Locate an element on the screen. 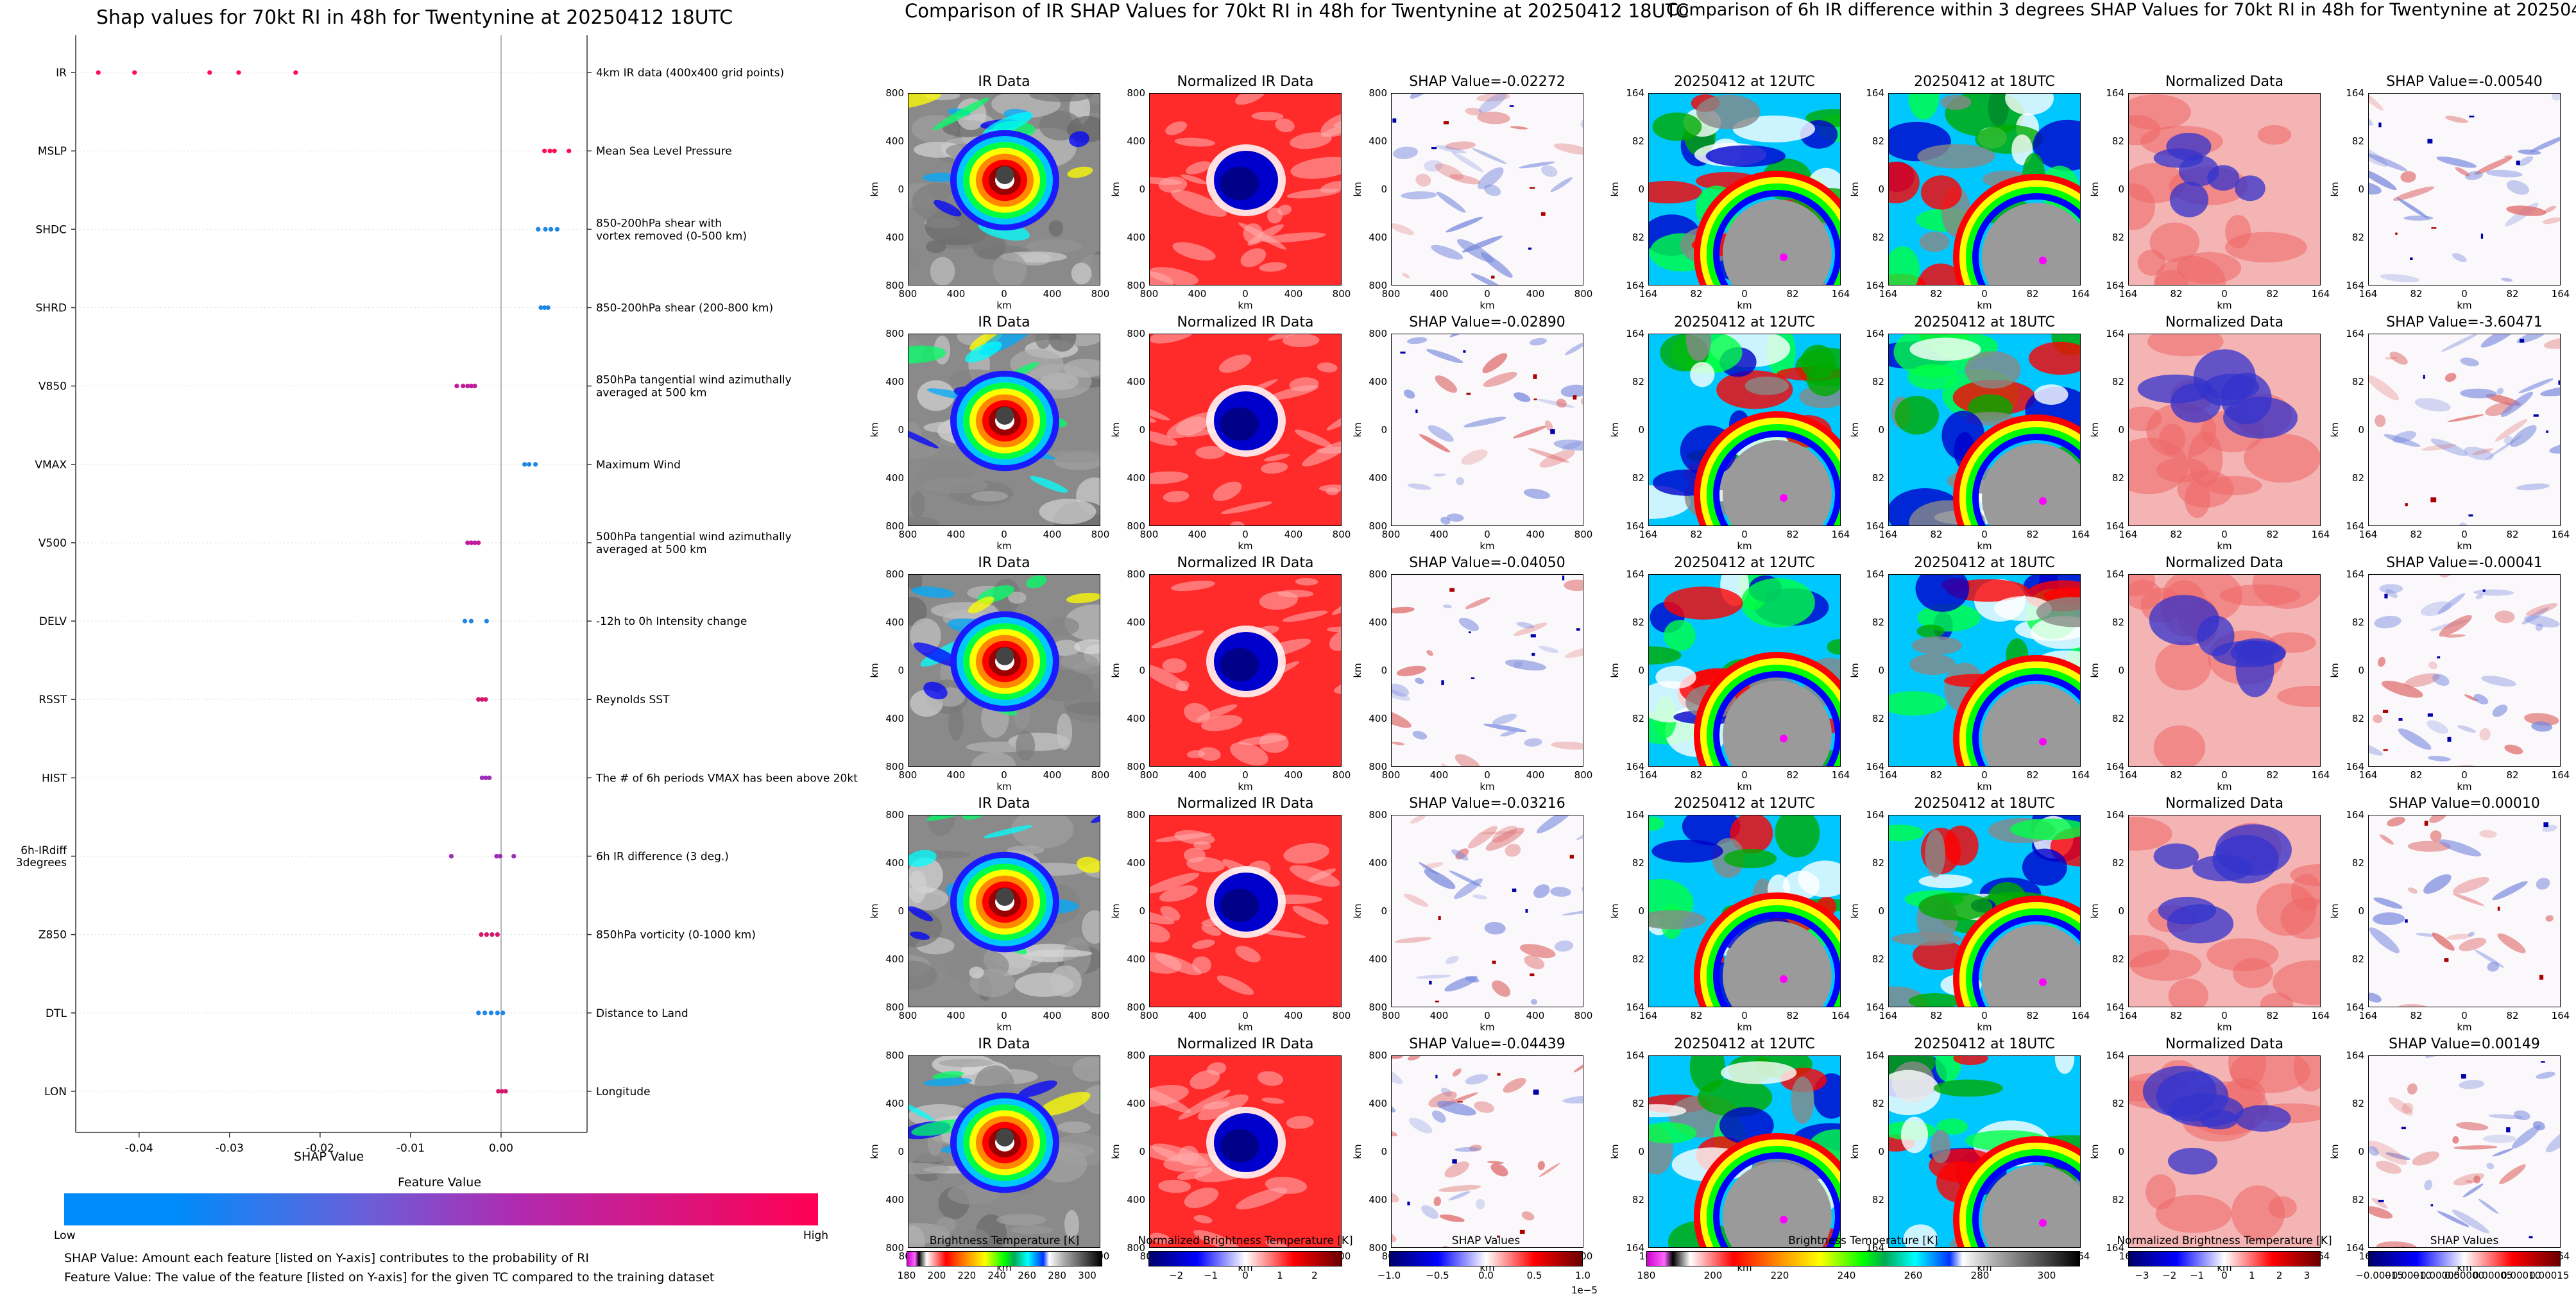 The width and height of the screenshot is (2576, 1296). feature-description-label: Maximum Wind is located at coordinates (638, 465).